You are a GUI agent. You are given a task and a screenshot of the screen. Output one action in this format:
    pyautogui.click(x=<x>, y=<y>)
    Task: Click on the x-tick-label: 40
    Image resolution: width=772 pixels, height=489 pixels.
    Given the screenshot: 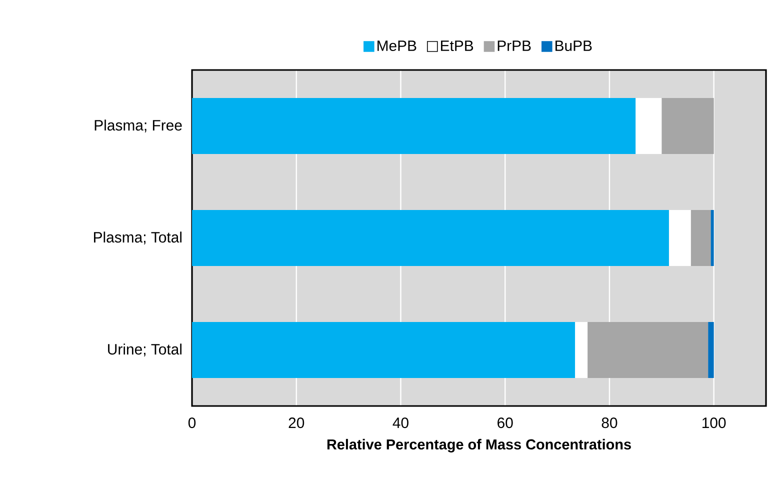 What is the action you would take?
    pyautogui.click(x=400, y=423)
    